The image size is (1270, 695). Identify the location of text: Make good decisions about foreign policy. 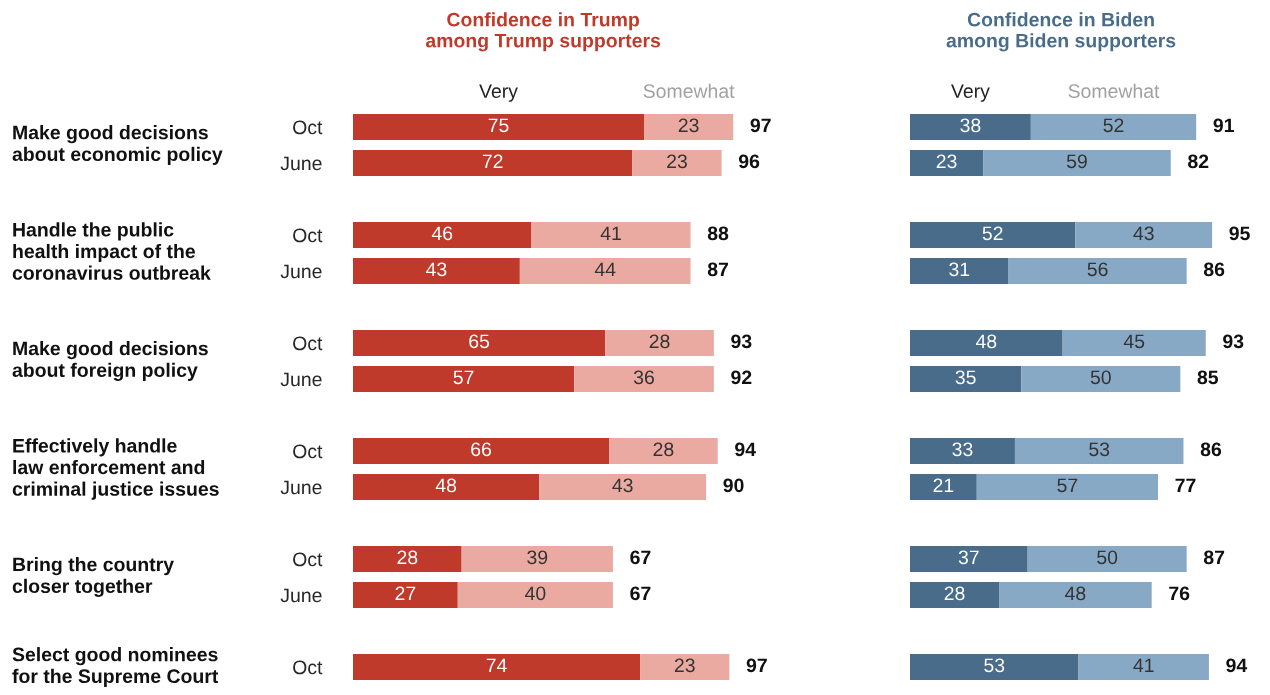
(110, 361).